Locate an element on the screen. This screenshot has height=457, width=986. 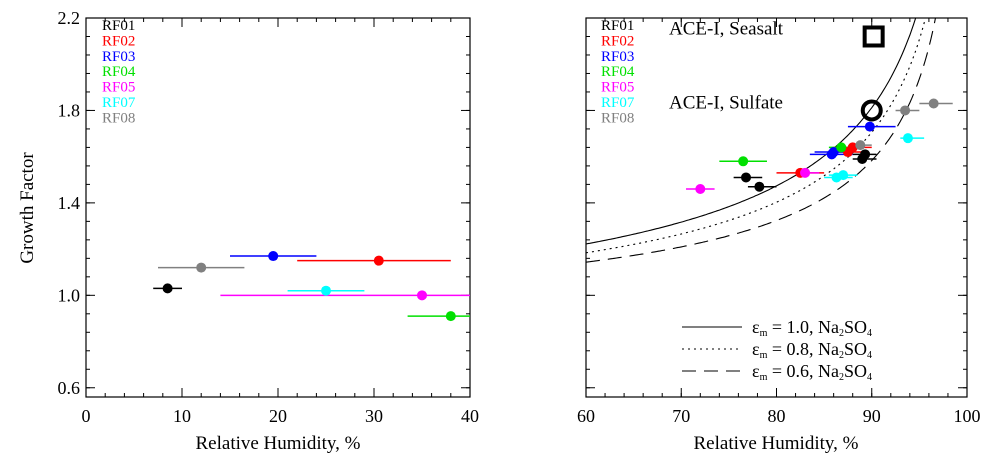
curve-legend-label-dashed: εm = 0.6, Na2SO4 is located at coordinates (812, 372).